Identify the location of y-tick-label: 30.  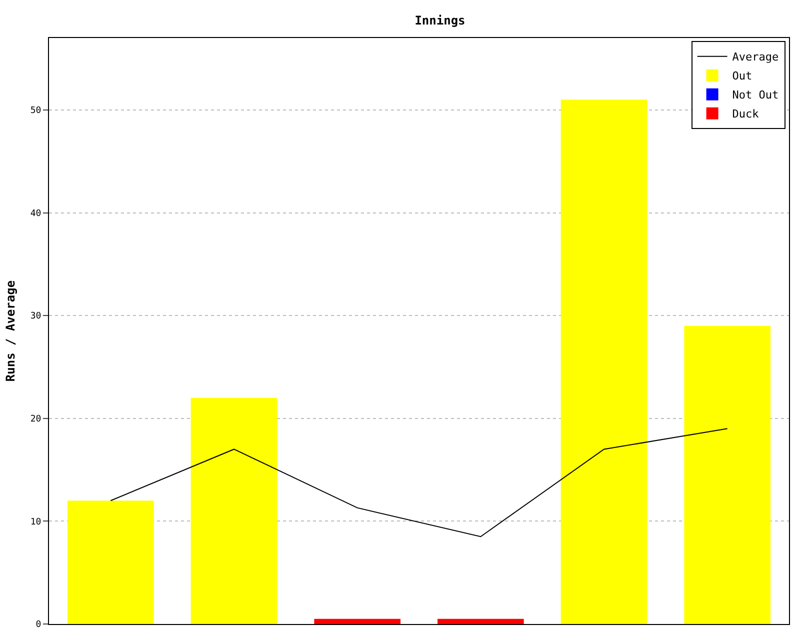
(36, 317).